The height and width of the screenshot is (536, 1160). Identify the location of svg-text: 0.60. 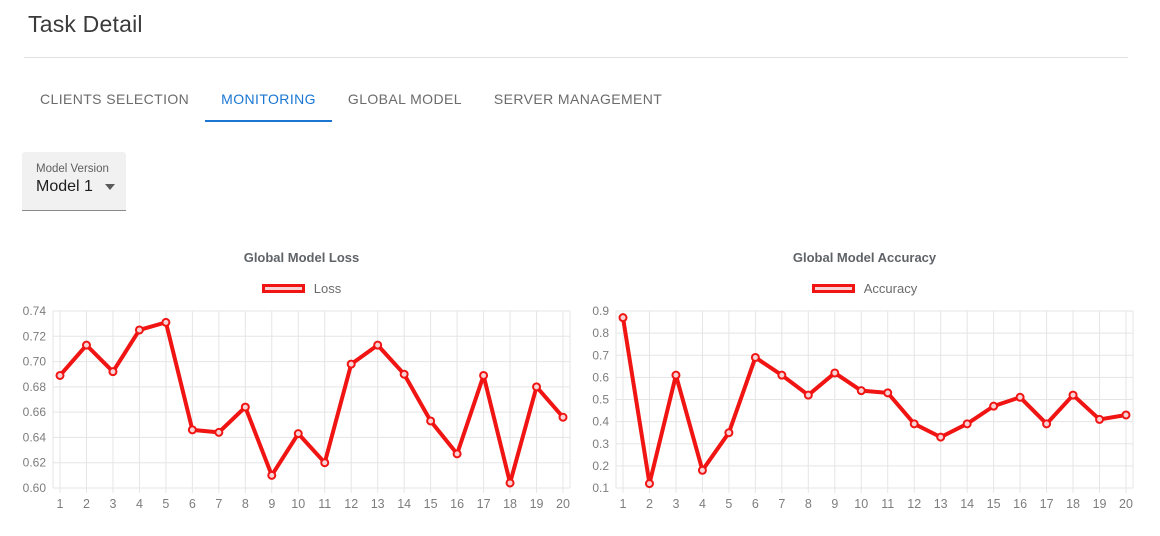
(35, 488).